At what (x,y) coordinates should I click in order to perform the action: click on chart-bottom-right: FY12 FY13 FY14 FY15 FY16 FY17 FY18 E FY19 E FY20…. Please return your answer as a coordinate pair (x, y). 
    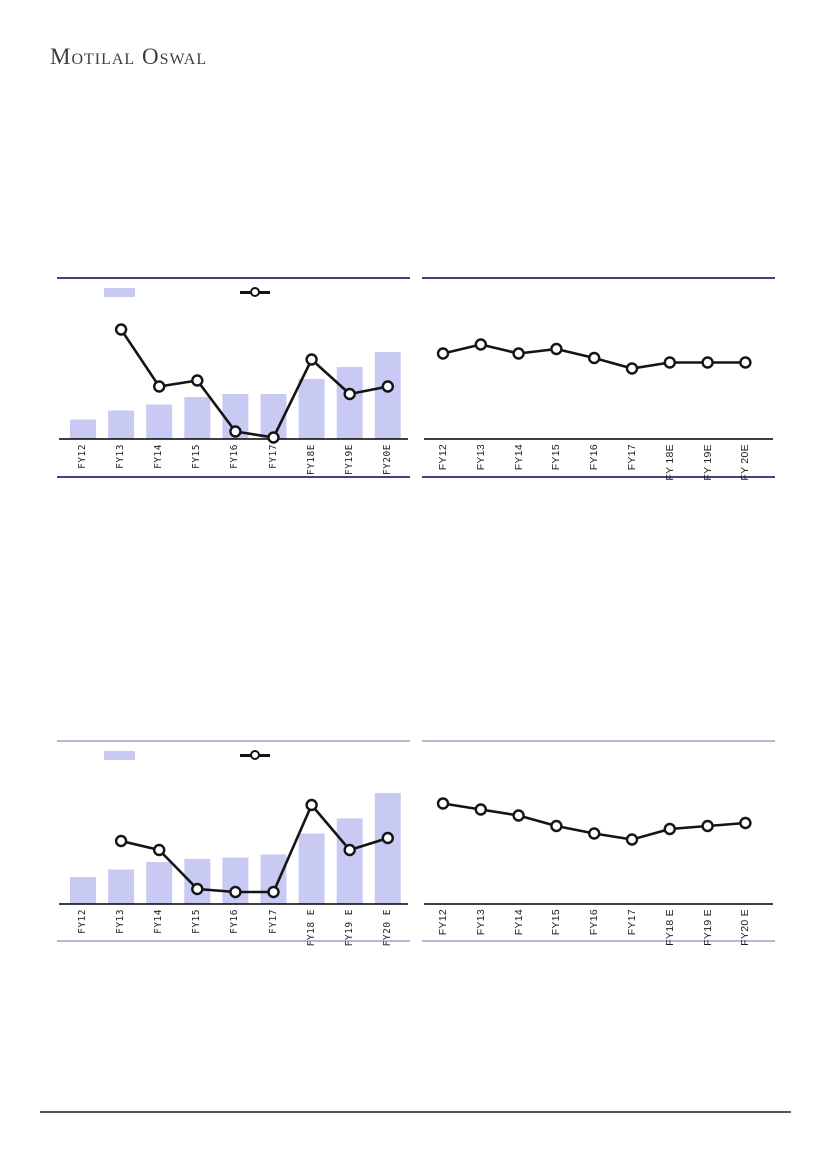
    Looking at the image, I should click on (598, 843).